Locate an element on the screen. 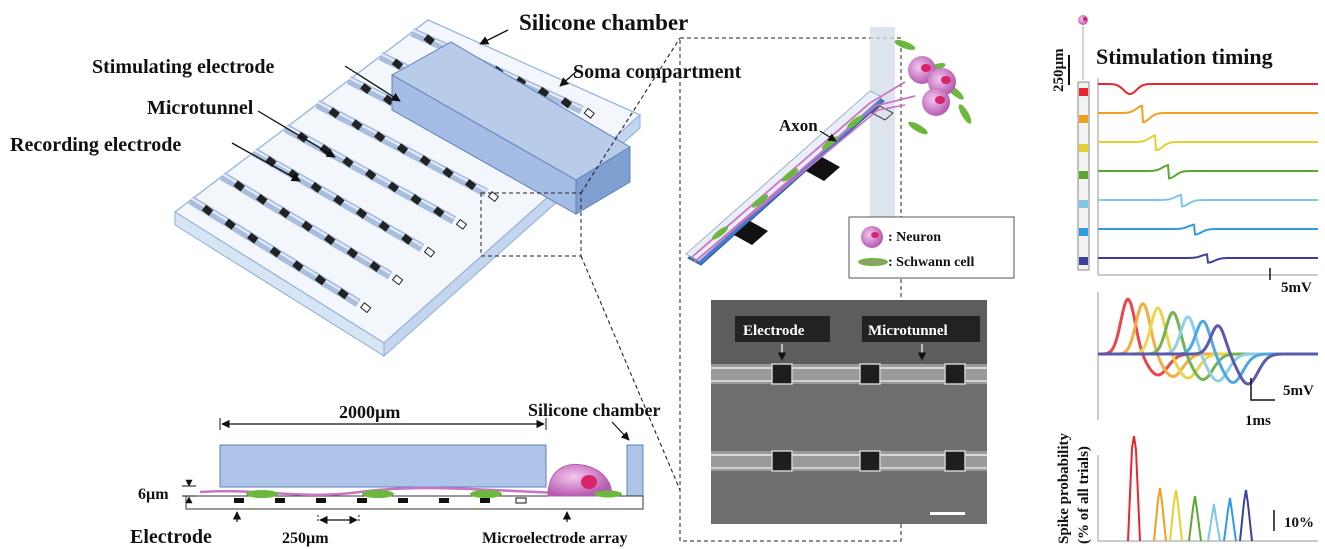 The width and height of the screenshot is (1325, 549). label-5mv-b: 5mV is located at coordinates (1298, 391).